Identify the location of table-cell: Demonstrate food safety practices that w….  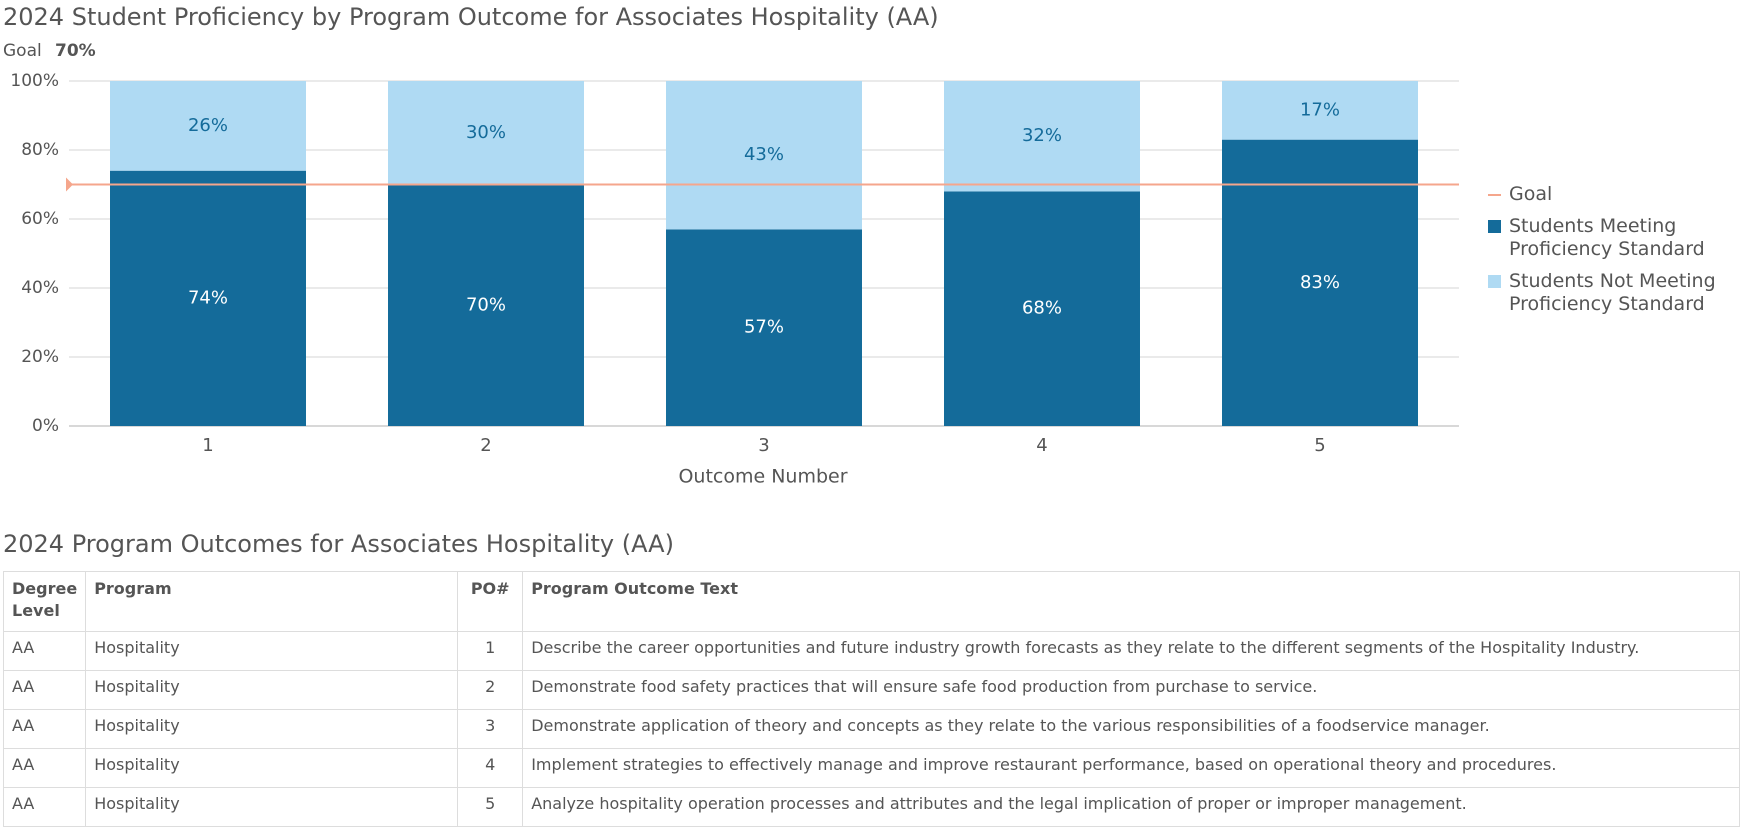
(1131, 690).